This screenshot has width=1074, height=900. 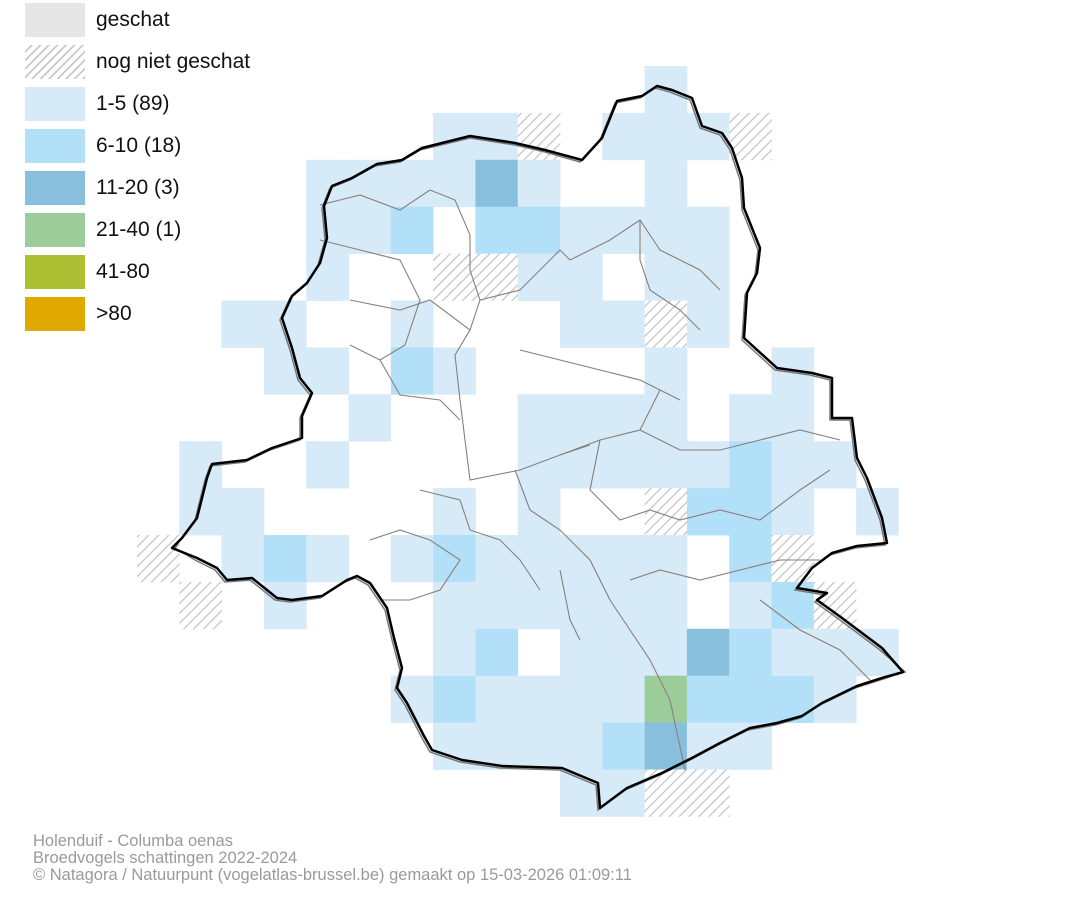 I want to click on legend-label: 11-20 (3), so click(x=138, y=187).